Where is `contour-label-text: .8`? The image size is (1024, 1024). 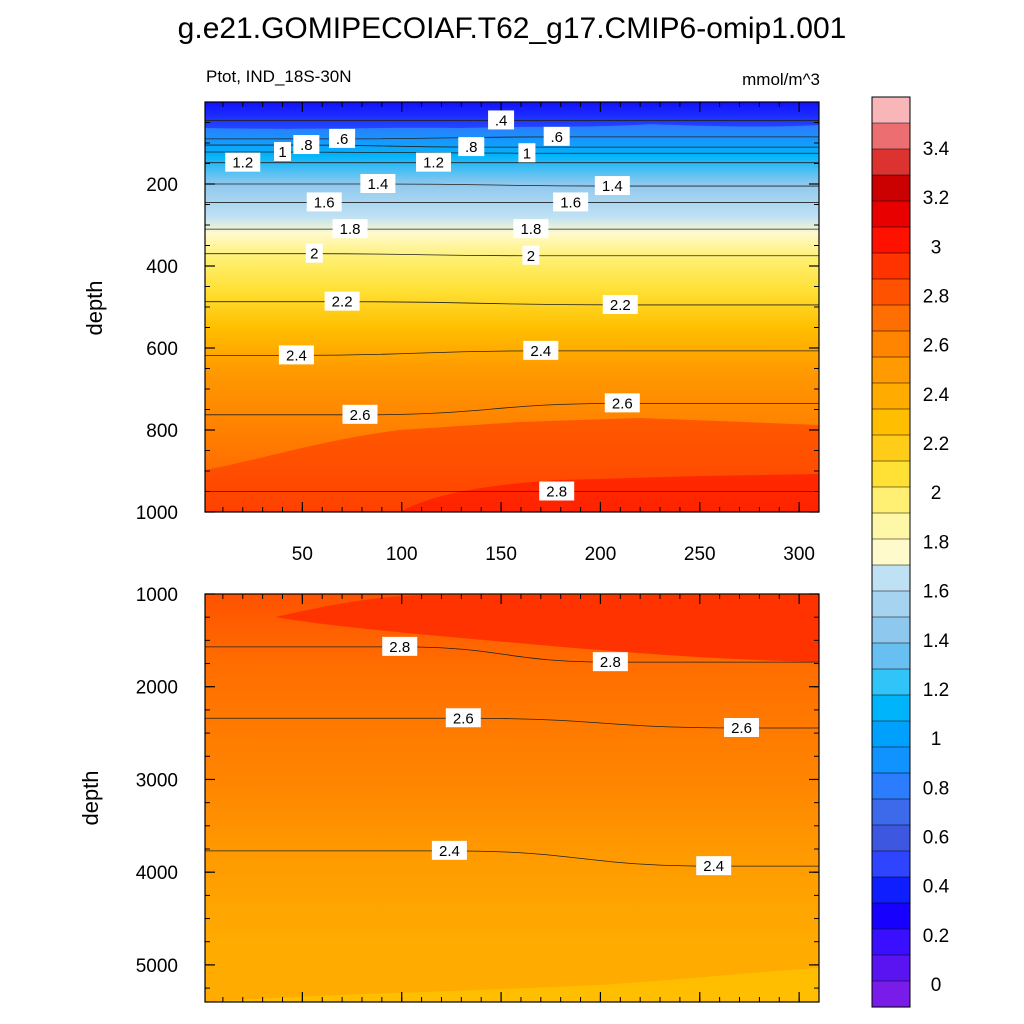 contour-label-text: .8 is located at coordinates (471, 147).